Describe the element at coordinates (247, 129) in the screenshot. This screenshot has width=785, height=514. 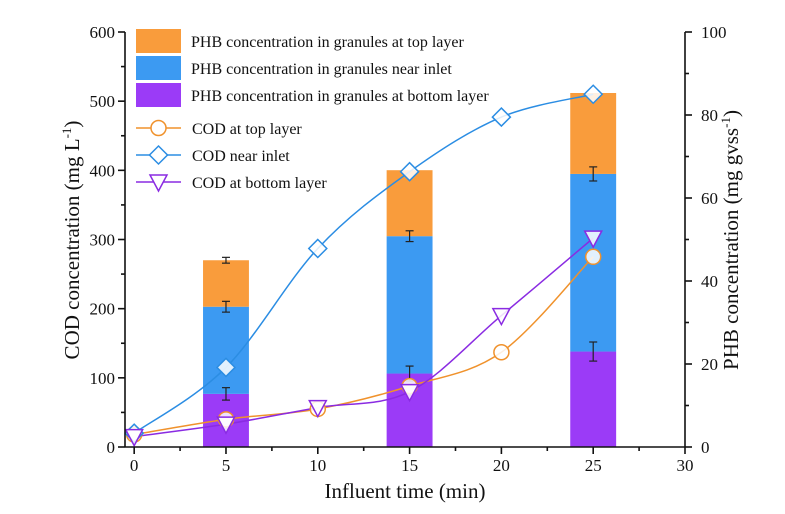
I see `legend-label: COD at top layer` at that location.